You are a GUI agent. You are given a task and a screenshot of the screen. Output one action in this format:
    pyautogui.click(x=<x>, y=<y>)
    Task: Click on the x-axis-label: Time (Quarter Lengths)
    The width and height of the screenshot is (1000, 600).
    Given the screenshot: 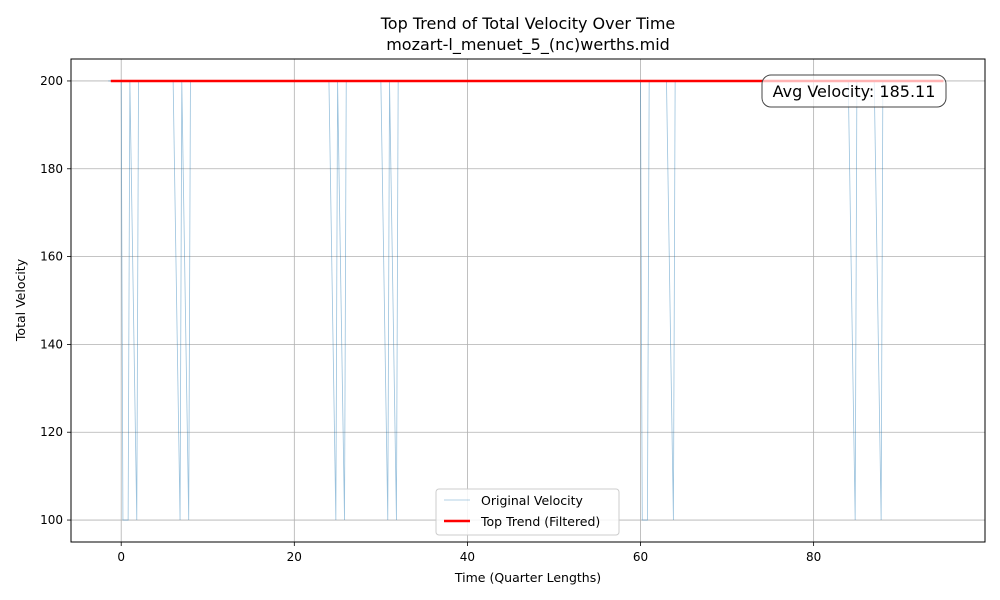 What is the action you would take?
    pyautogui.click(x=527, y=577)
    